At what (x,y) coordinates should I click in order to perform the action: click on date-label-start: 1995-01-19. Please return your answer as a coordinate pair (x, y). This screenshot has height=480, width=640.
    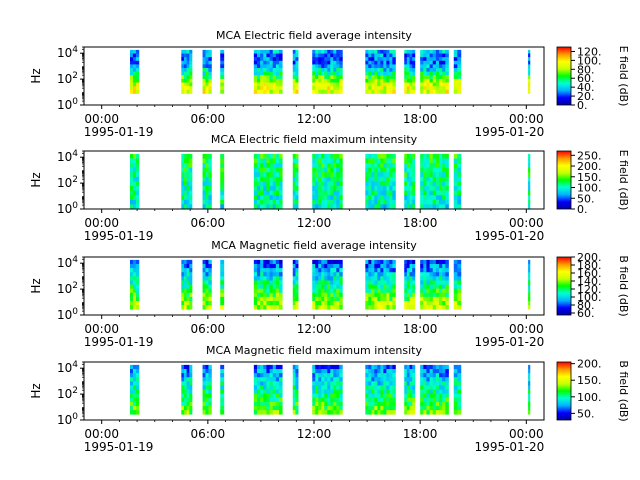
    Looking at the image, I should click on (119, 132).